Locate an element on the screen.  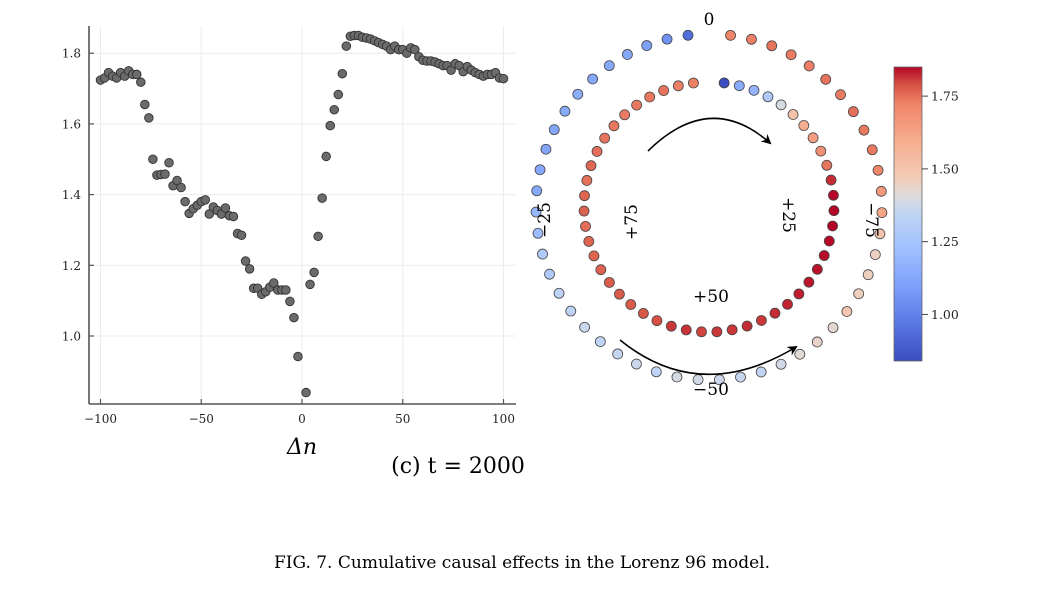
ring-label-outer-neg25: −25 is located at coordinates (545, 220).